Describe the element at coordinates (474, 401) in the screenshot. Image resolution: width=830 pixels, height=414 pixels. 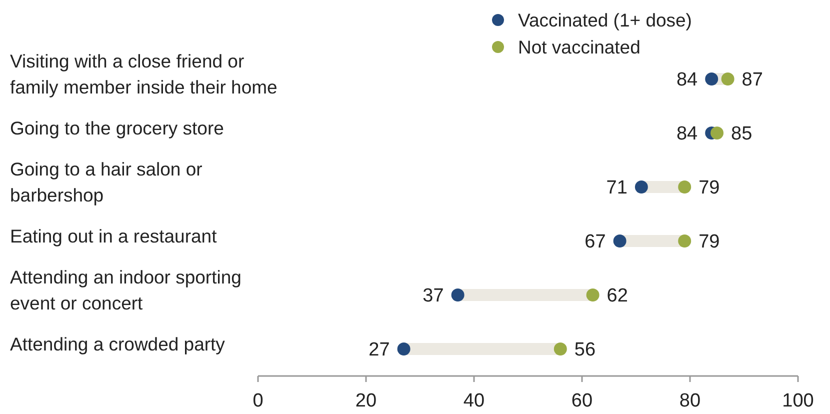
I see `x-tick-label: 40` at that location.